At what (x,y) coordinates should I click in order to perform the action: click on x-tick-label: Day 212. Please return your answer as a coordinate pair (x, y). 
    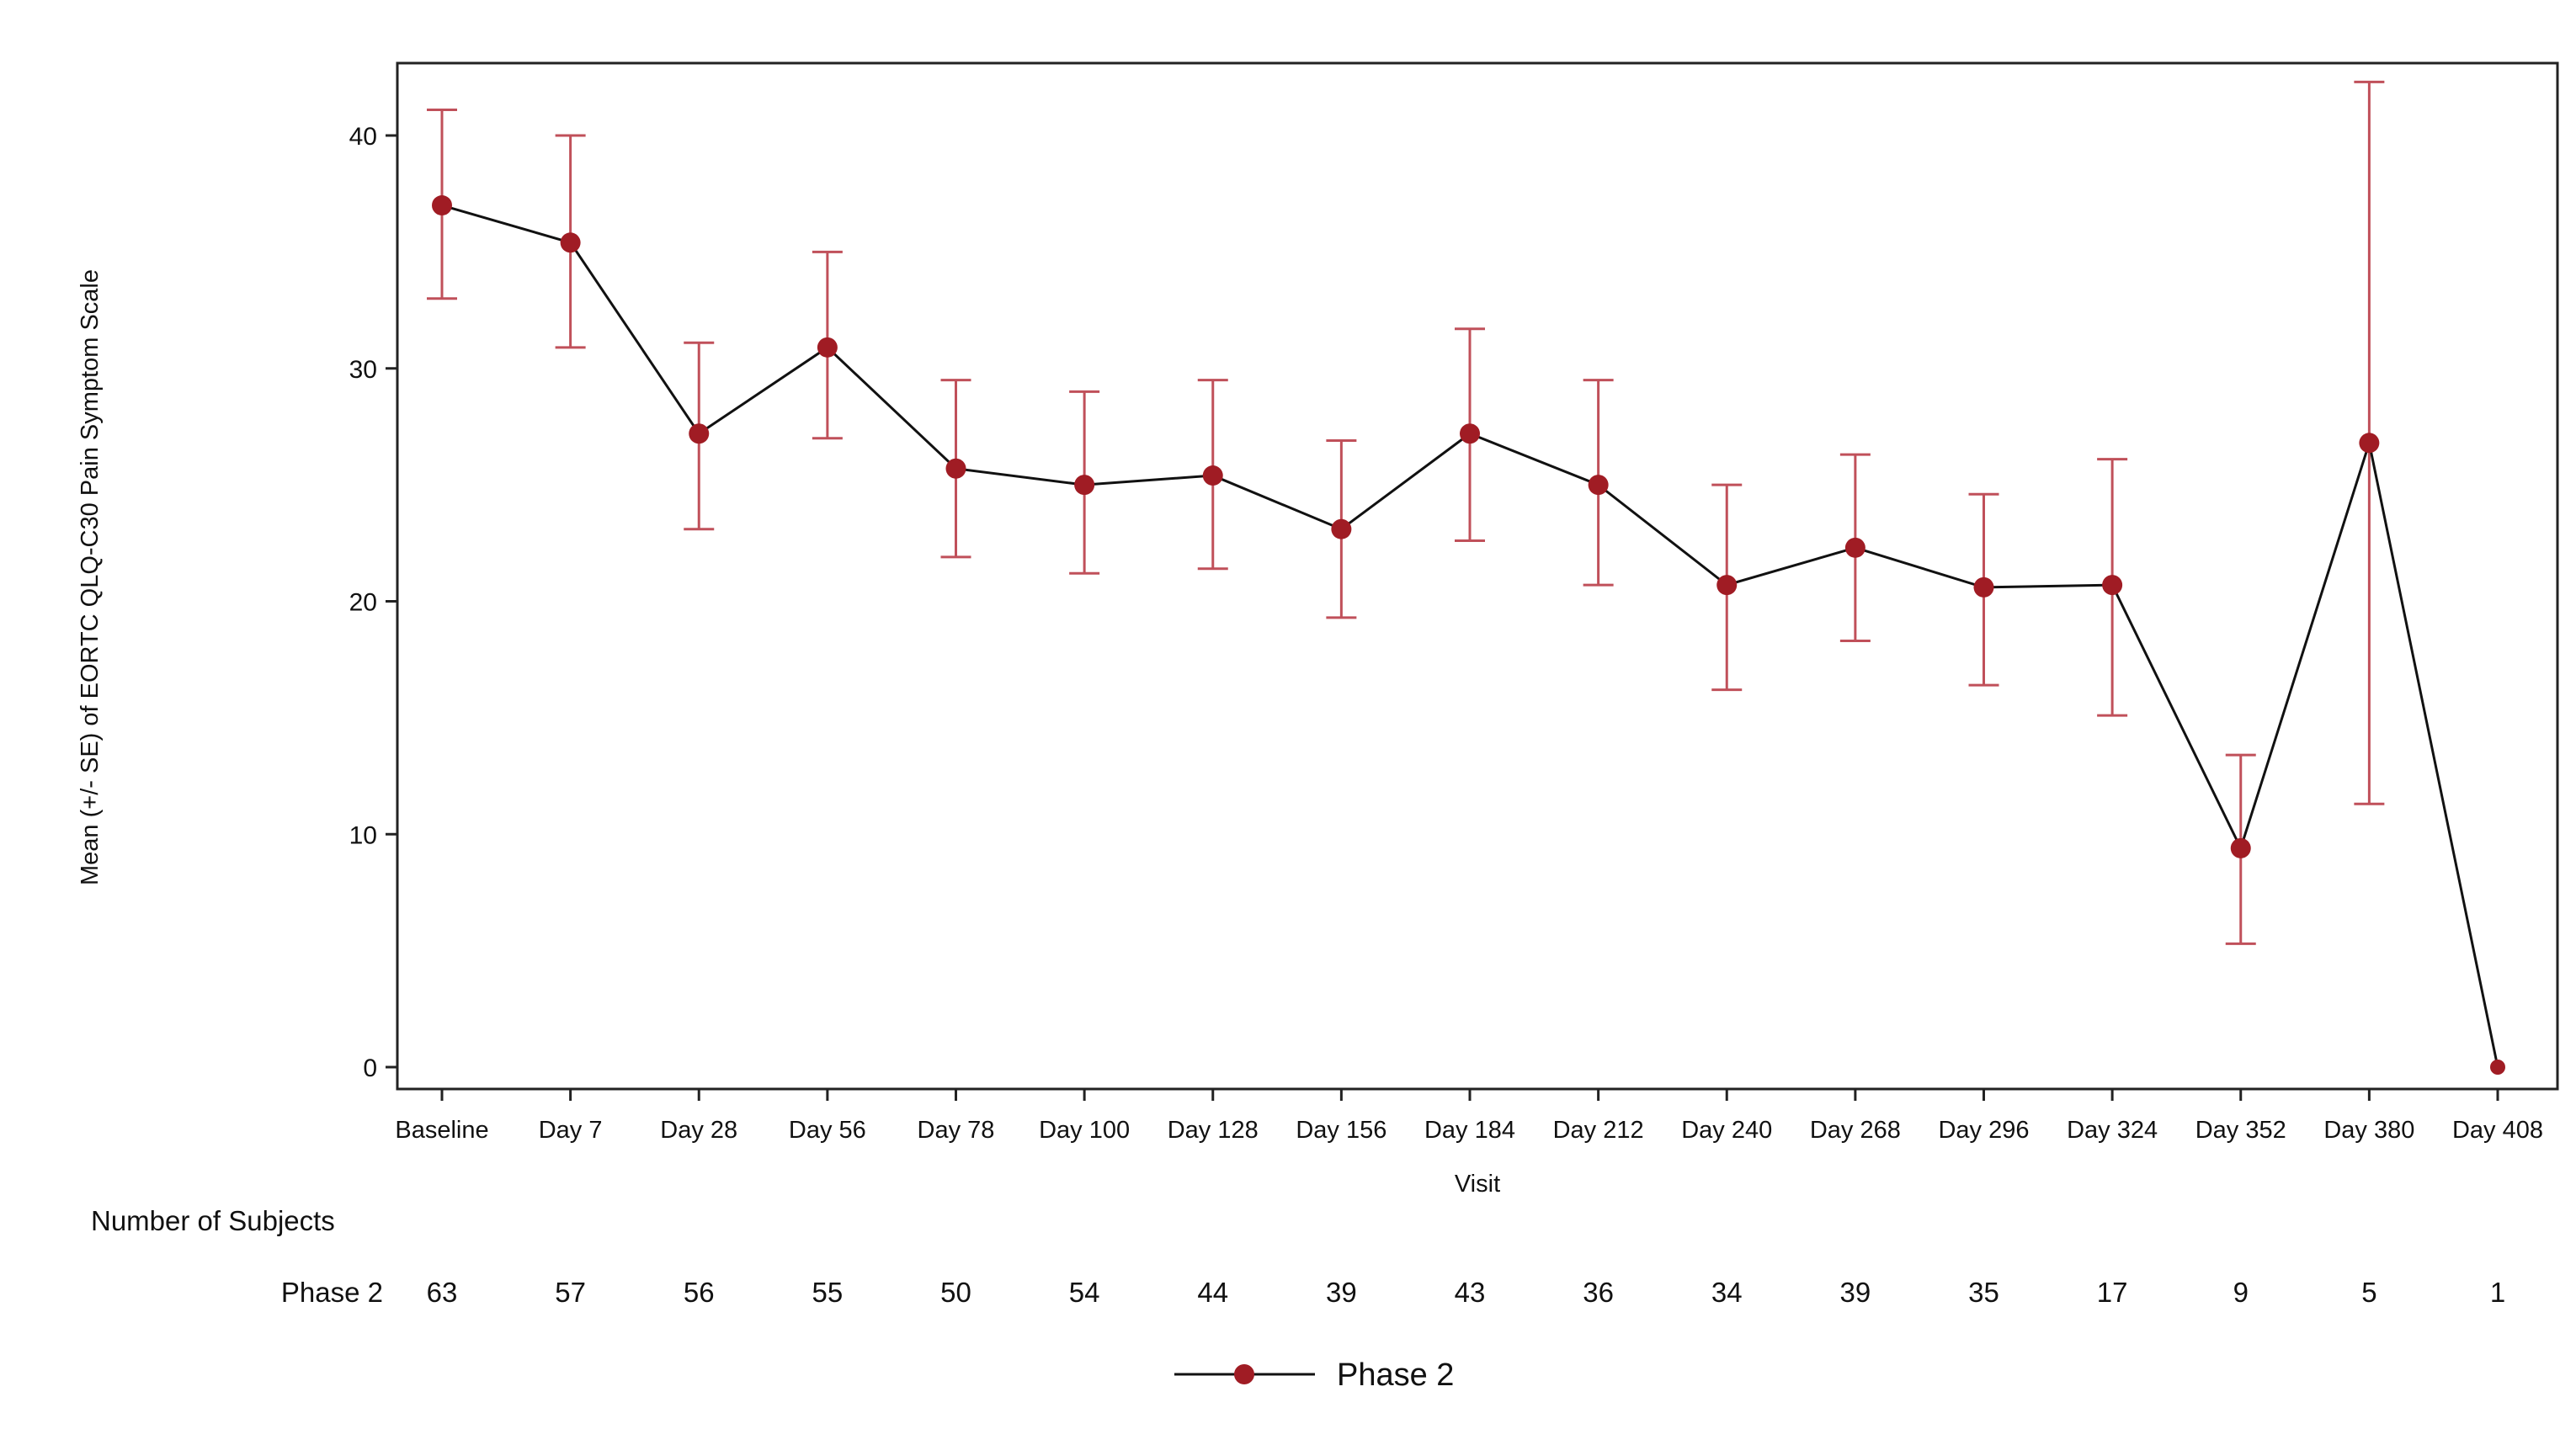
    Looking at the image, I should click on (1598, 1130).